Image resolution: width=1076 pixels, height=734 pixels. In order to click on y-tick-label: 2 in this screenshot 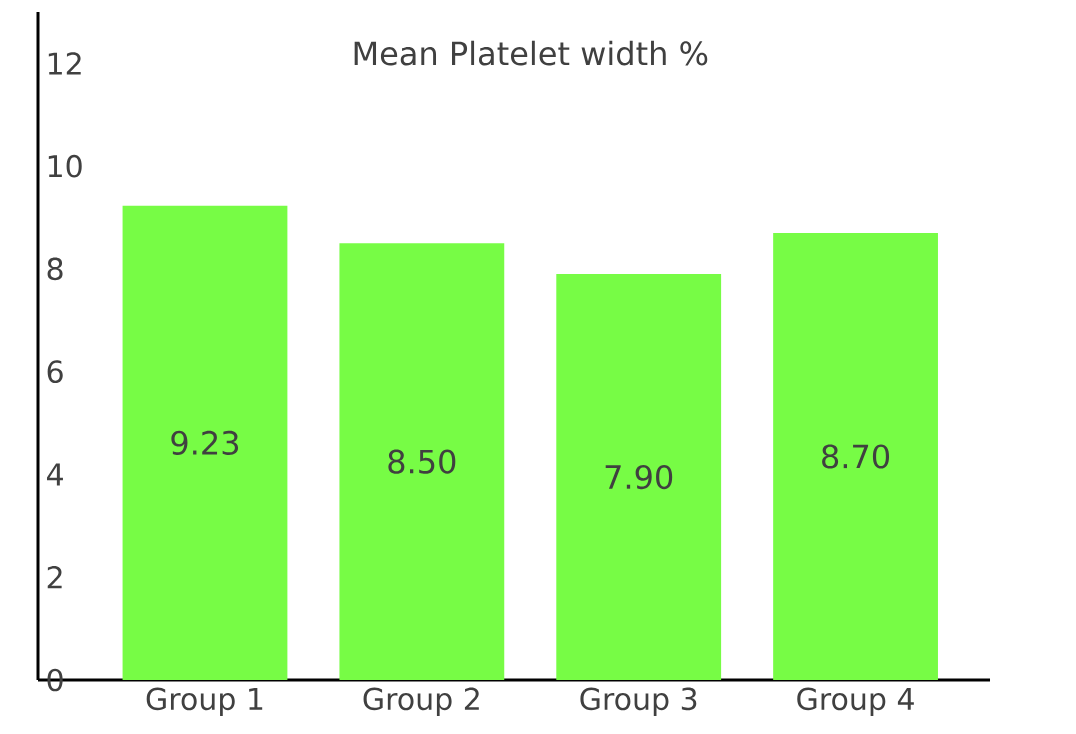, I will do `click(54, 577)`.